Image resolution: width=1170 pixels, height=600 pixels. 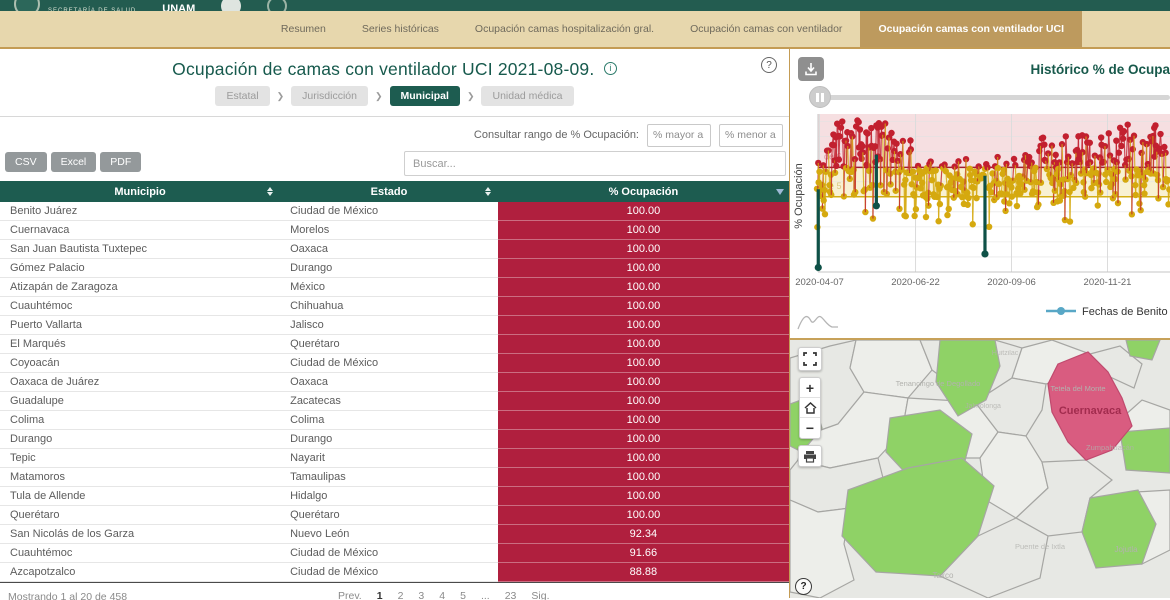 What do you see at coordinates (151, 5) in the screenshot?
I see `logo-strip: SECRETARÍA DE SALUD UNAM` at bounding box center [151, 5].